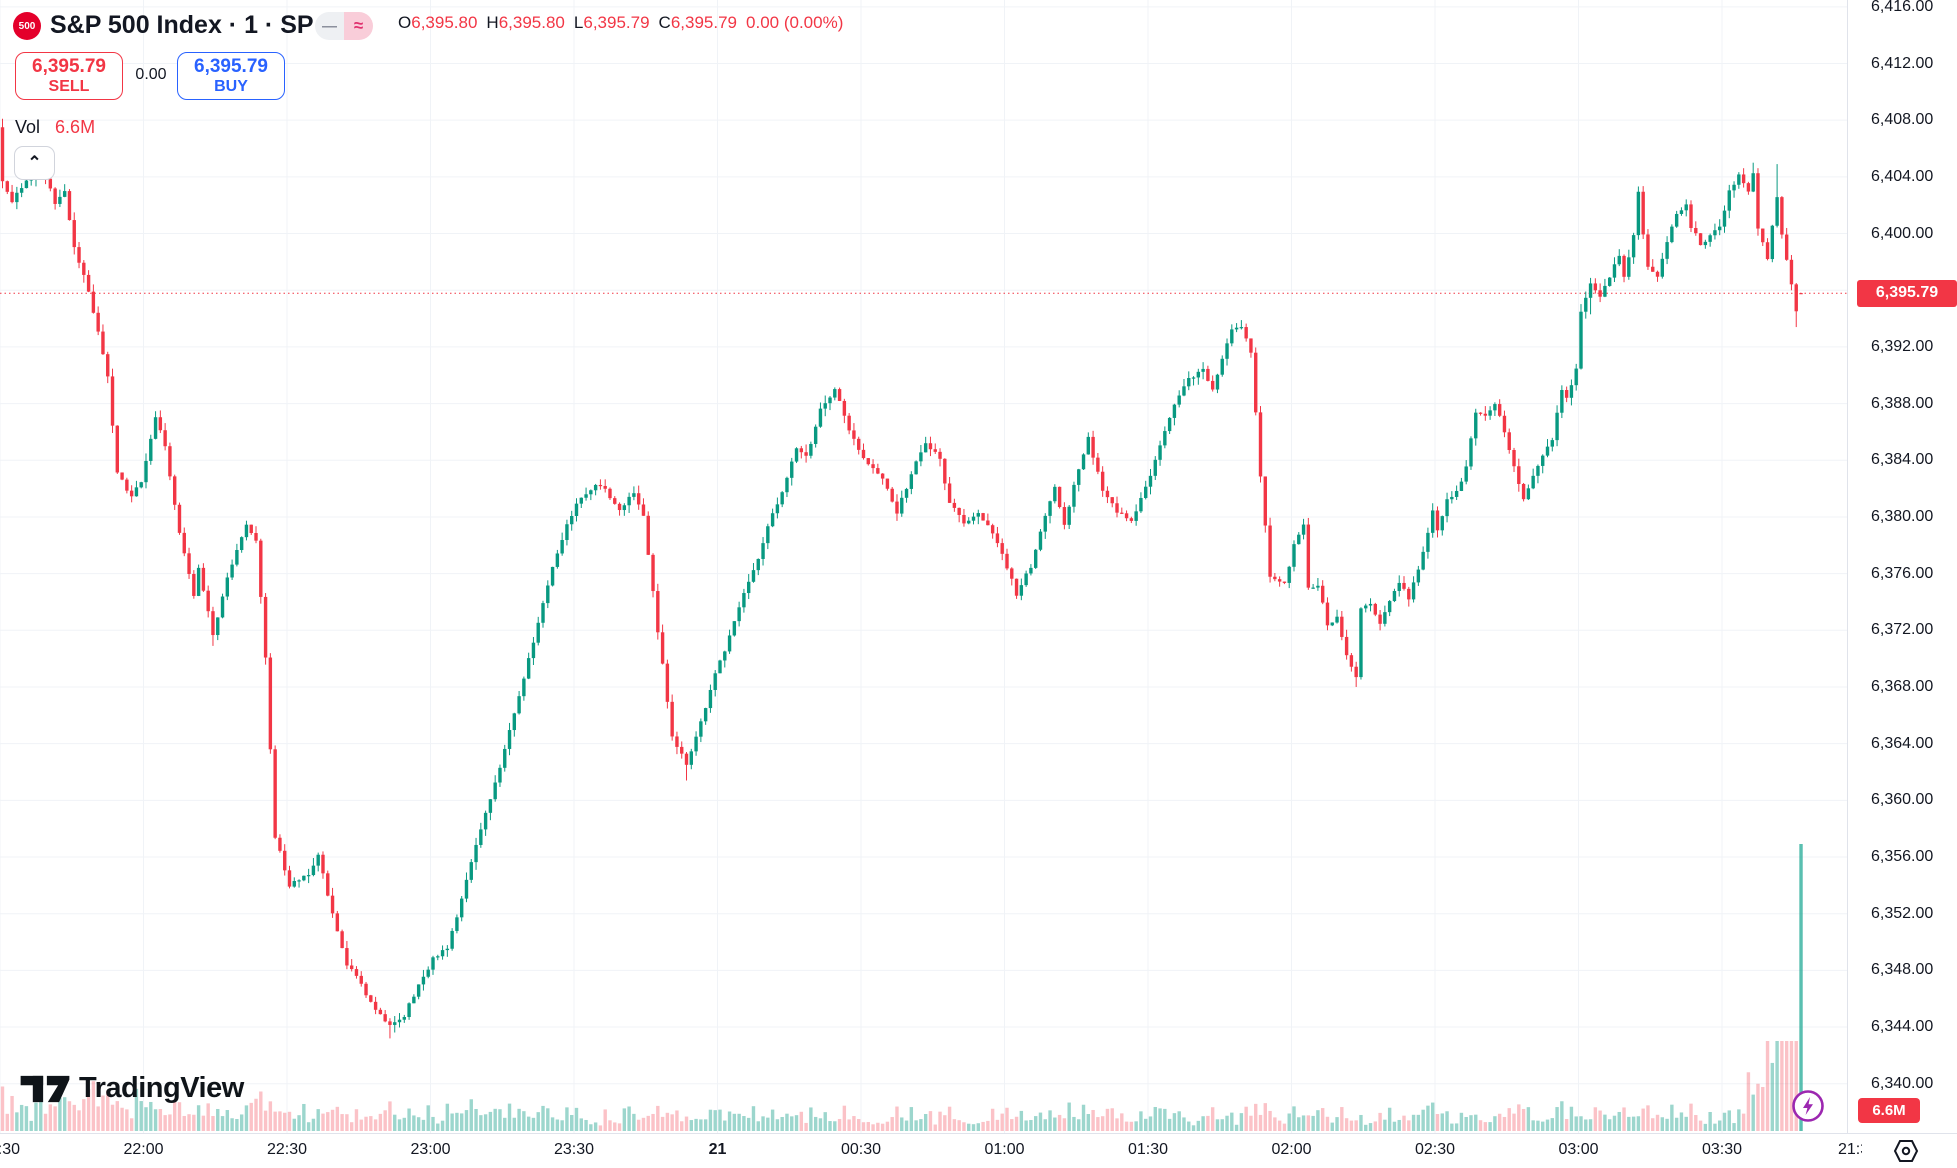  I want to click on symbol-title: S&P 500 Index · 1 · SP, so click(182, 25).